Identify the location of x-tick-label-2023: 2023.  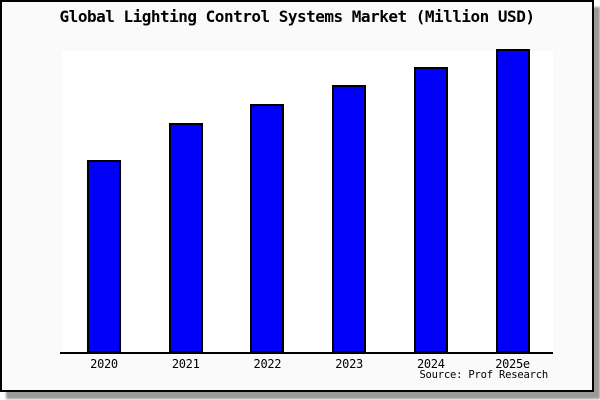
(349, 364).